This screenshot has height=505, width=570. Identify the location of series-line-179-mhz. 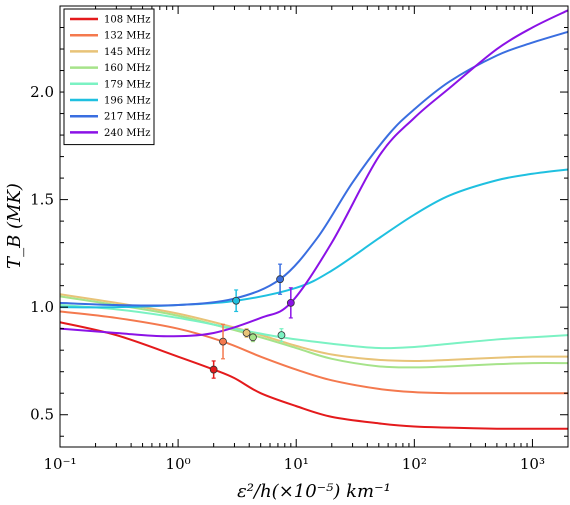
(314, 327).